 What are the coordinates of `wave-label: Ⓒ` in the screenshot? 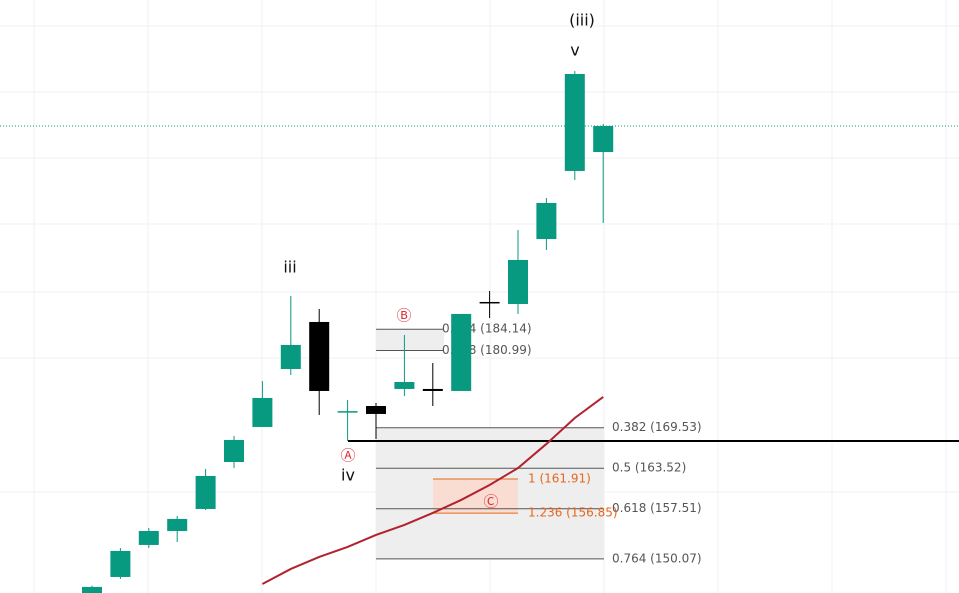 It's located at (490, 502).